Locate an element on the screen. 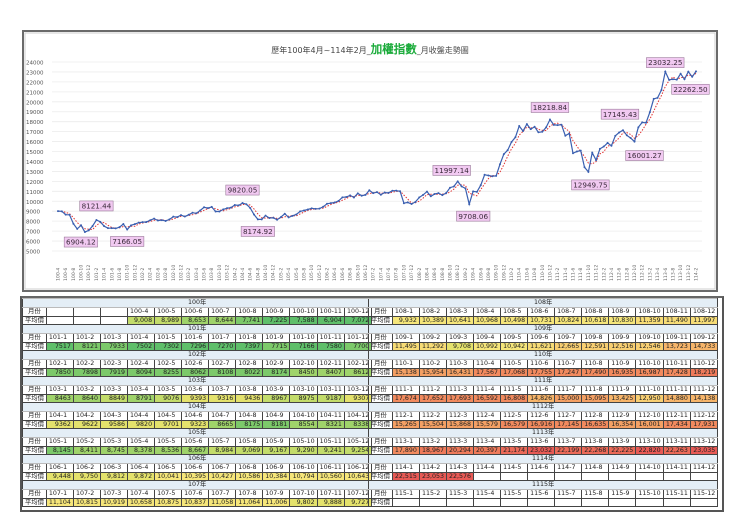  avg-price-cell: 8,984 is located at coordinates (222, 450).